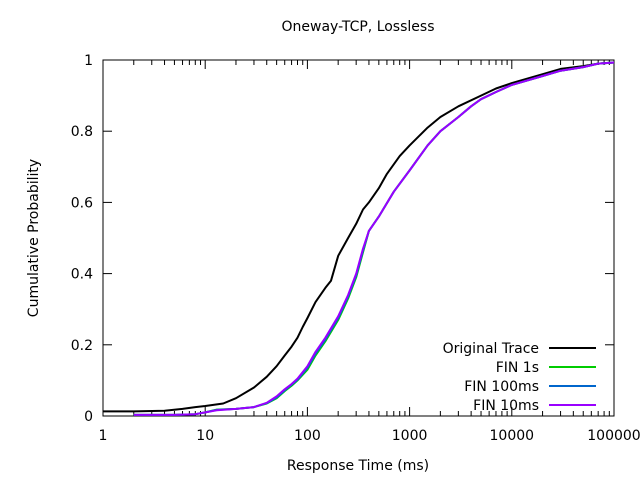 This screenshot has height=480, width=640. Describe the element at coordinates (34, 238) in the screenshot. I see `y-axis-label: Cumulative Probability` at that location.